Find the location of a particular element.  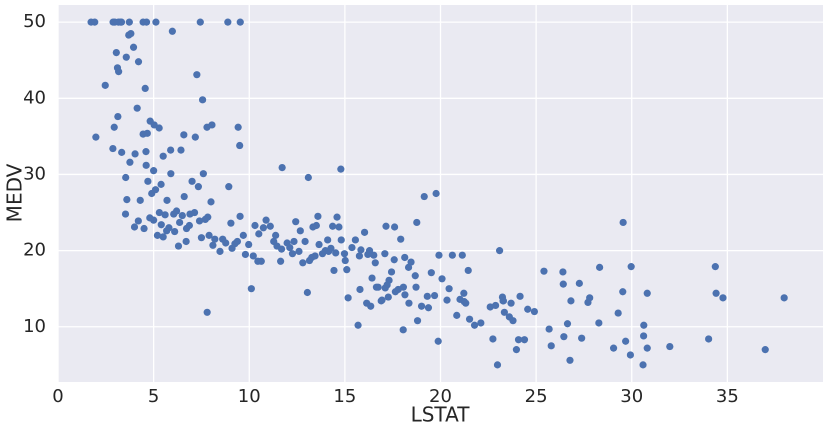

y-tick-label: 30 is located at coordinates (34, 173).